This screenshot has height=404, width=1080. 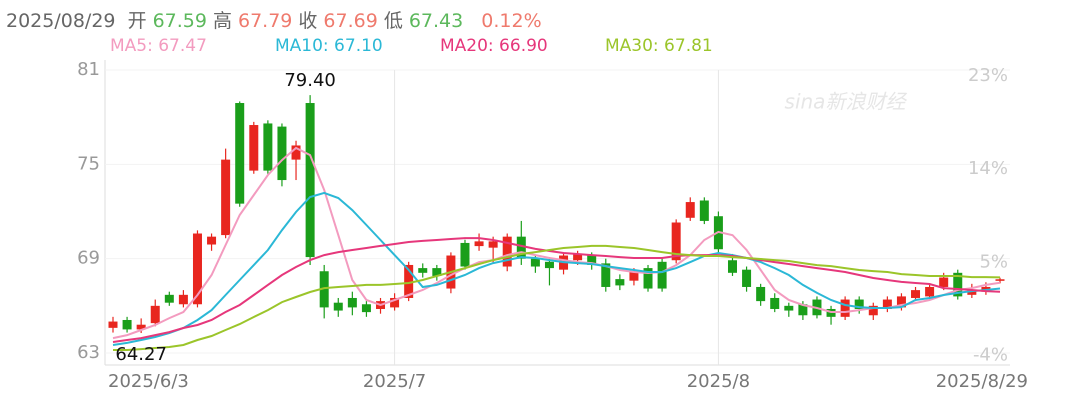 I want to click on x-tick-label: 2025/7, so click(x=394, y=381).